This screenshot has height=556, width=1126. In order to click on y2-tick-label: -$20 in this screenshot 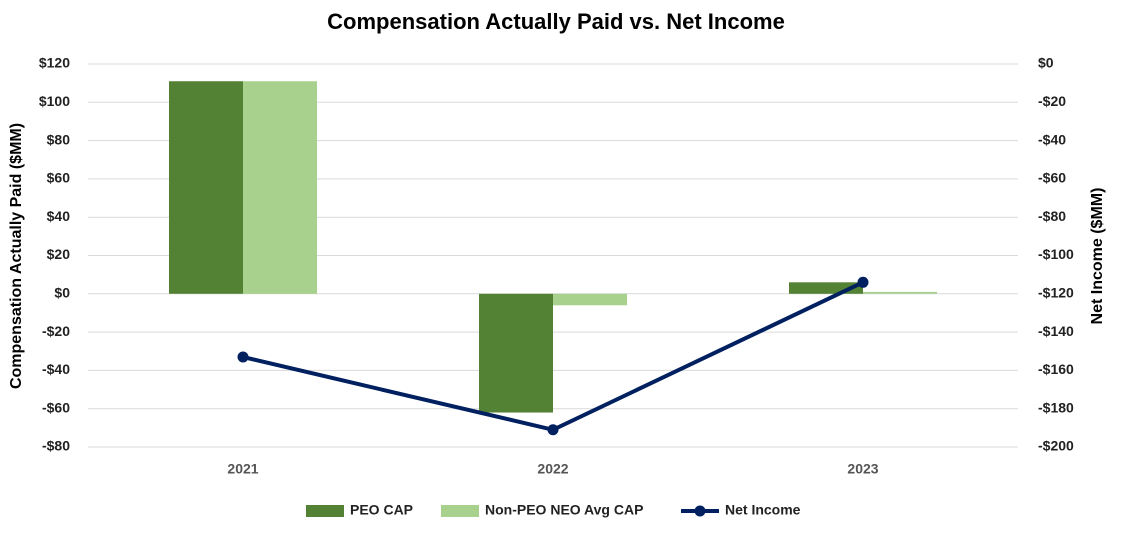, I will do `click(1052, 101)`.